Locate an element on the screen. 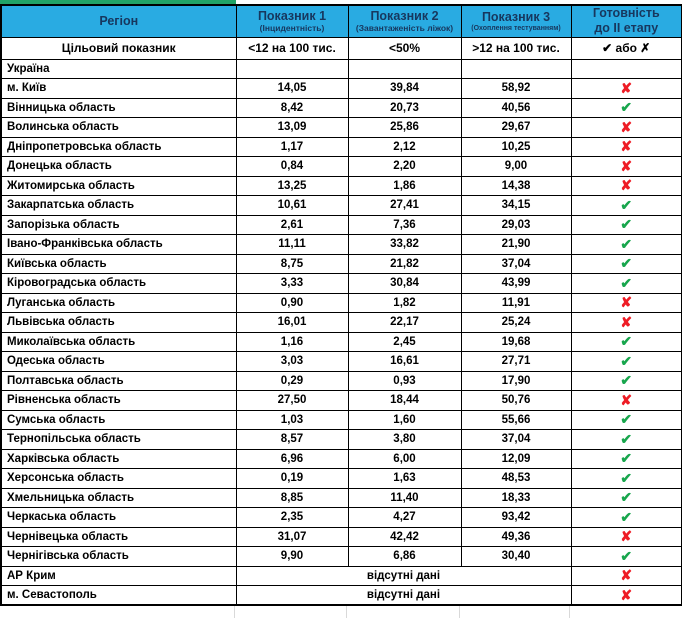 The image size is (682, 618). indicator3-cell: 93,42 is located at coordinates (516, 517).